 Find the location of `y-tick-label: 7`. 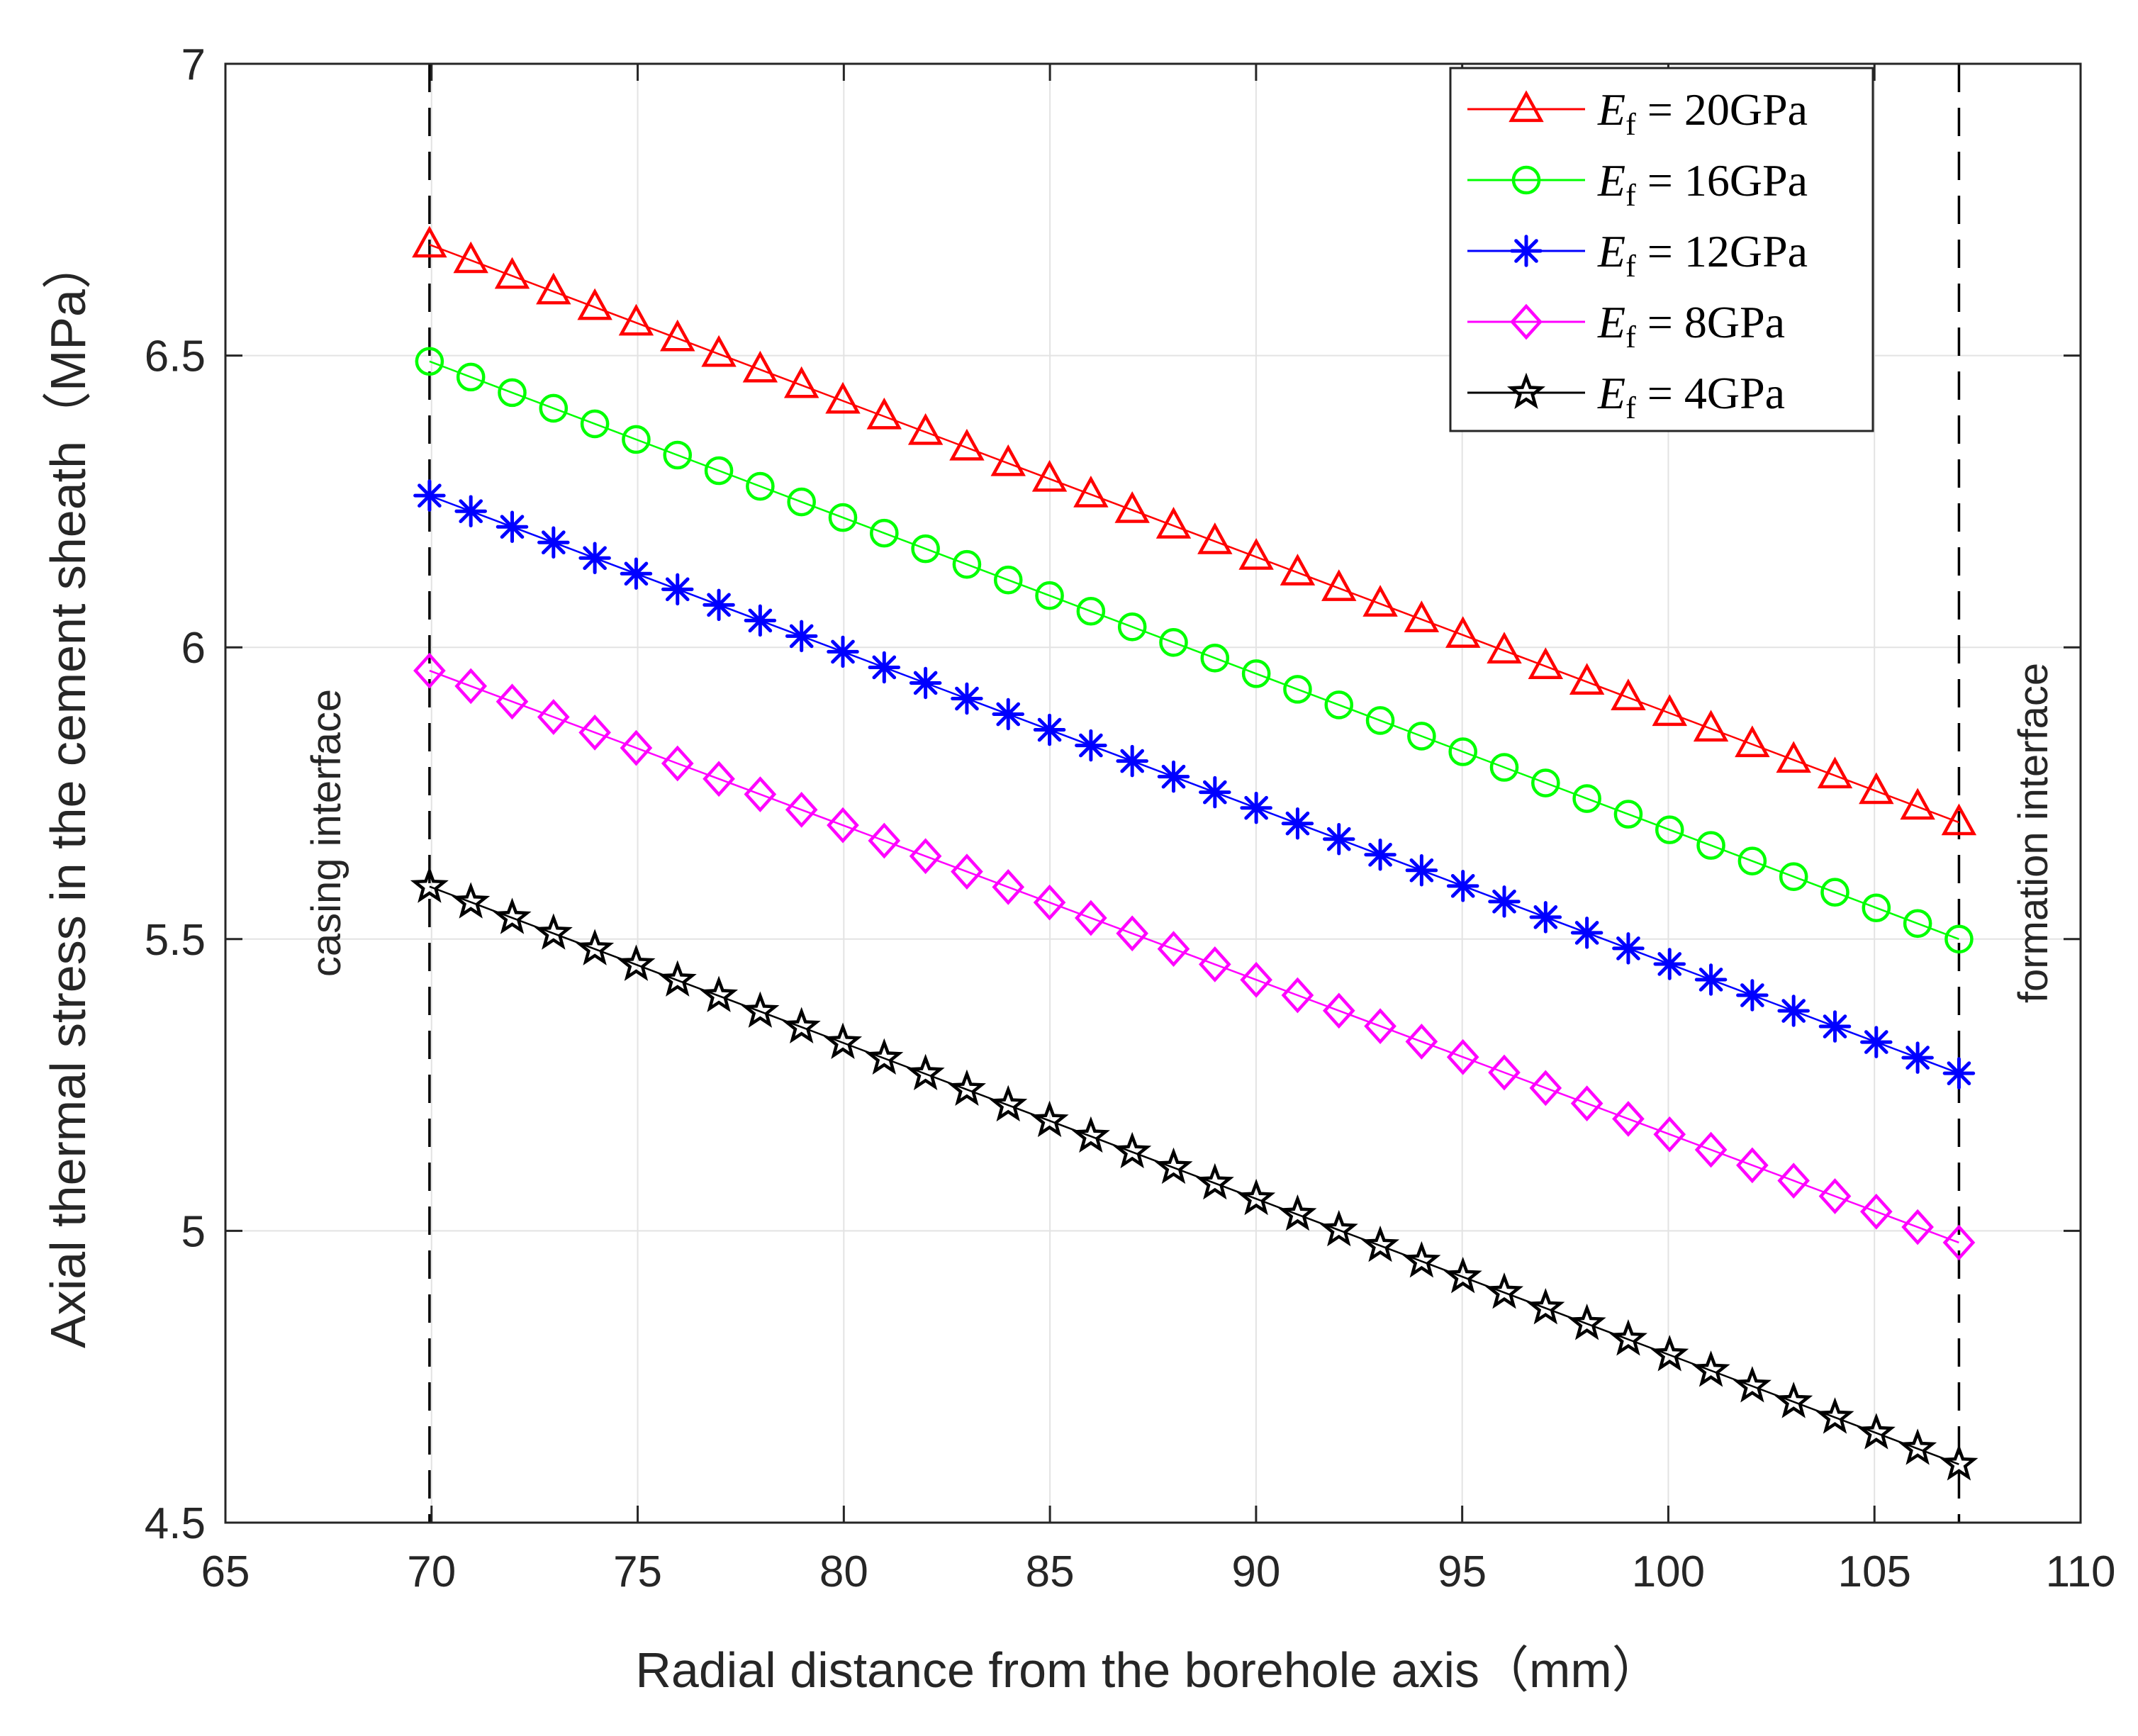

y-tick-label: 7 is located at coordinates (193, 64).